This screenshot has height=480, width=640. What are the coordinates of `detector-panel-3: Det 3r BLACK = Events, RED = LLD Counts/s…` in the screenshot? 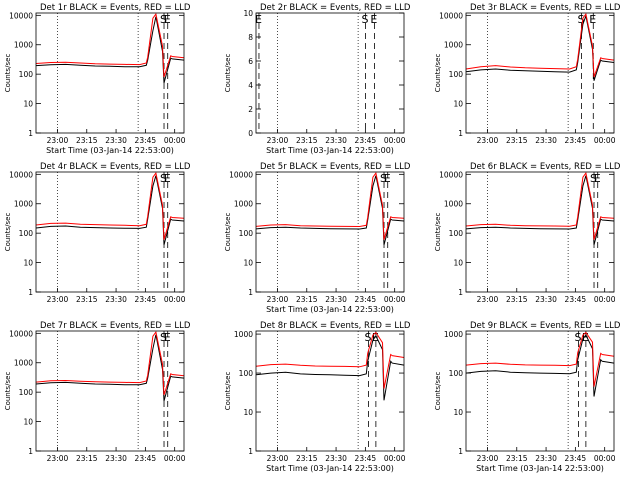 It's located at (527, 74).